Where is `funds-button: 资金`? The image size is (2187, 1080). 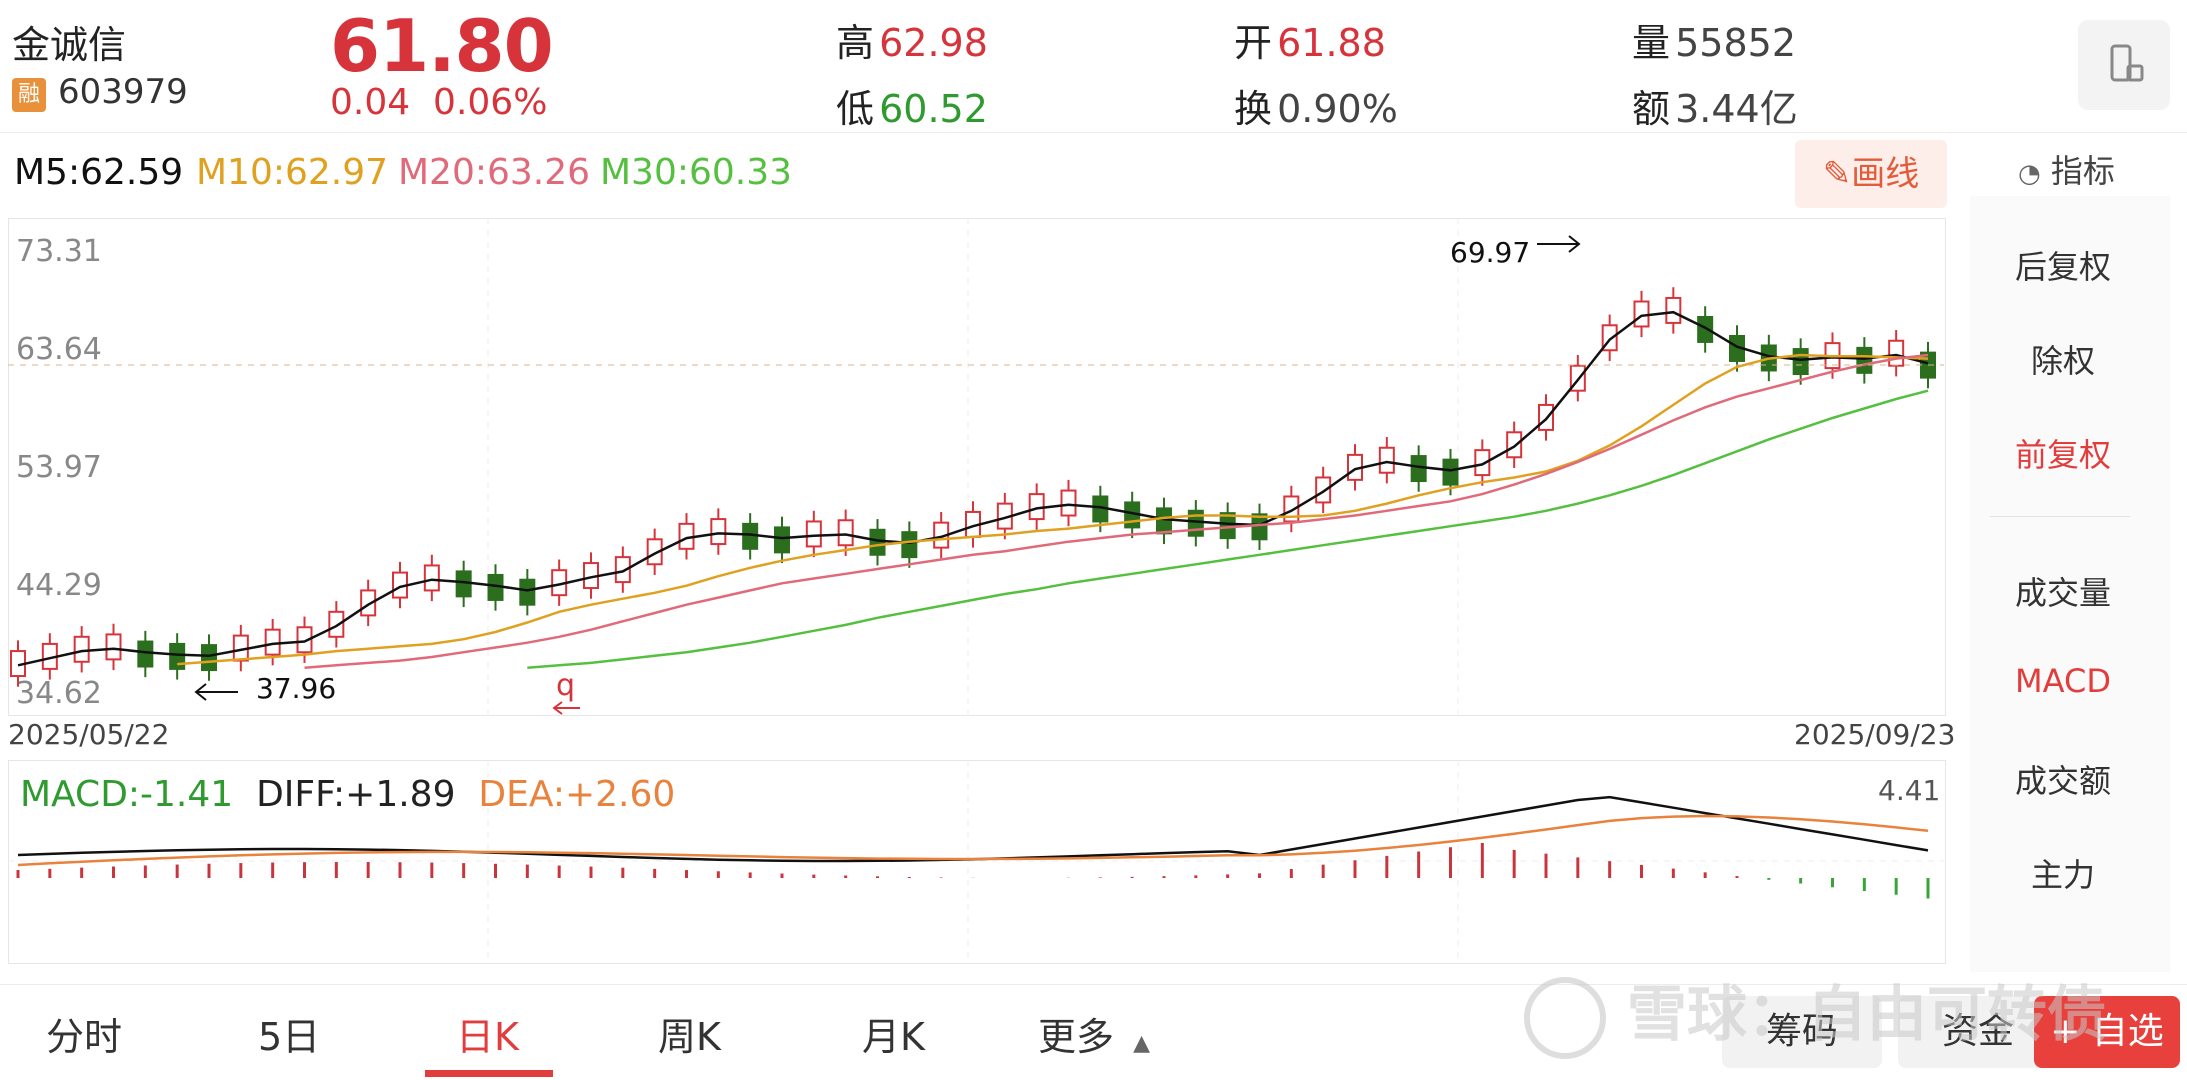
funds-button: 资金 is located at coordinates (1978, 1032).